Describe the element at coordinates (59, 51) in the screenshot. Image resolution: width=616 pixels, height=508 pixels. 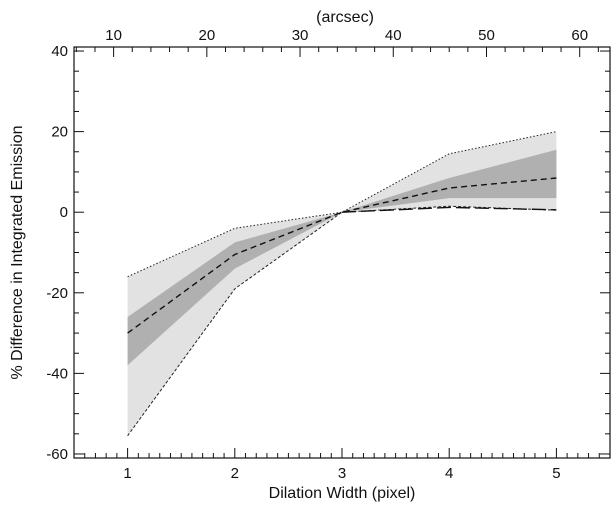
I see `y-tick-label: 40` at that location.